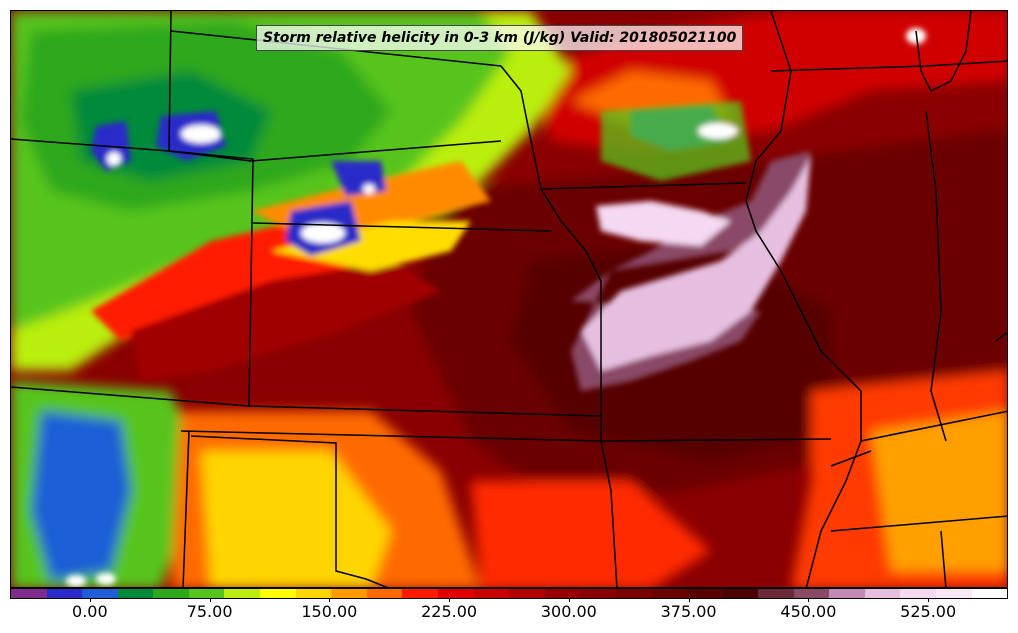 Image resolution: width=1018 pixels, height=633 pixels. Describe the element at coordinates (323, 233) in the screenshot. I see `max-white-wyoming` at that location.